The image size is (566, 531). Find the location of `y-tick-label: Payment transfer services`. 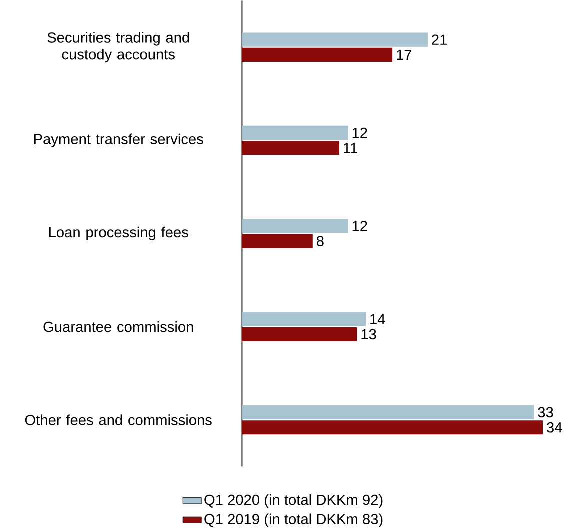

y-tick-label: Payment transfer services is located at coordinates (119, 141).